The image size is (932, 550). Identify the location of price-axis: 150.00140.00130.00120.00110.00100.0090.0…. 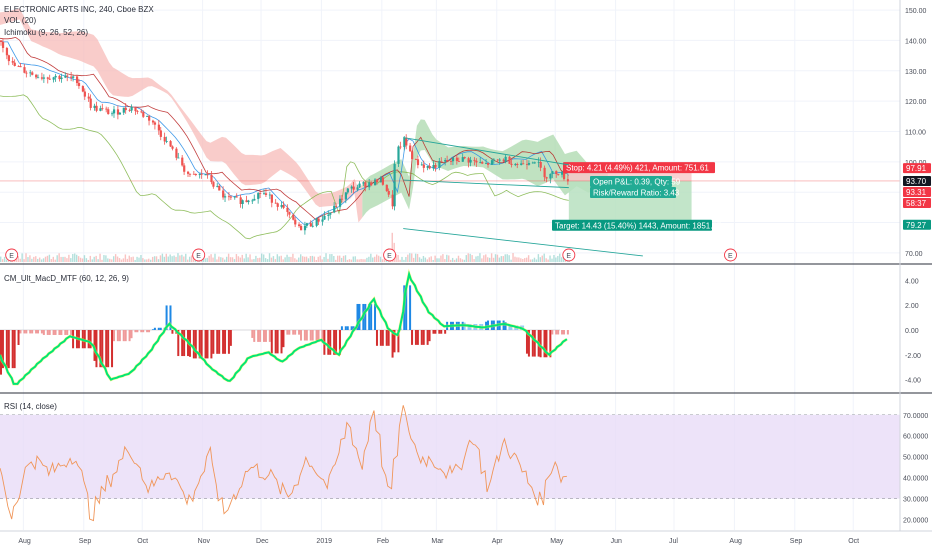
(917, 133).